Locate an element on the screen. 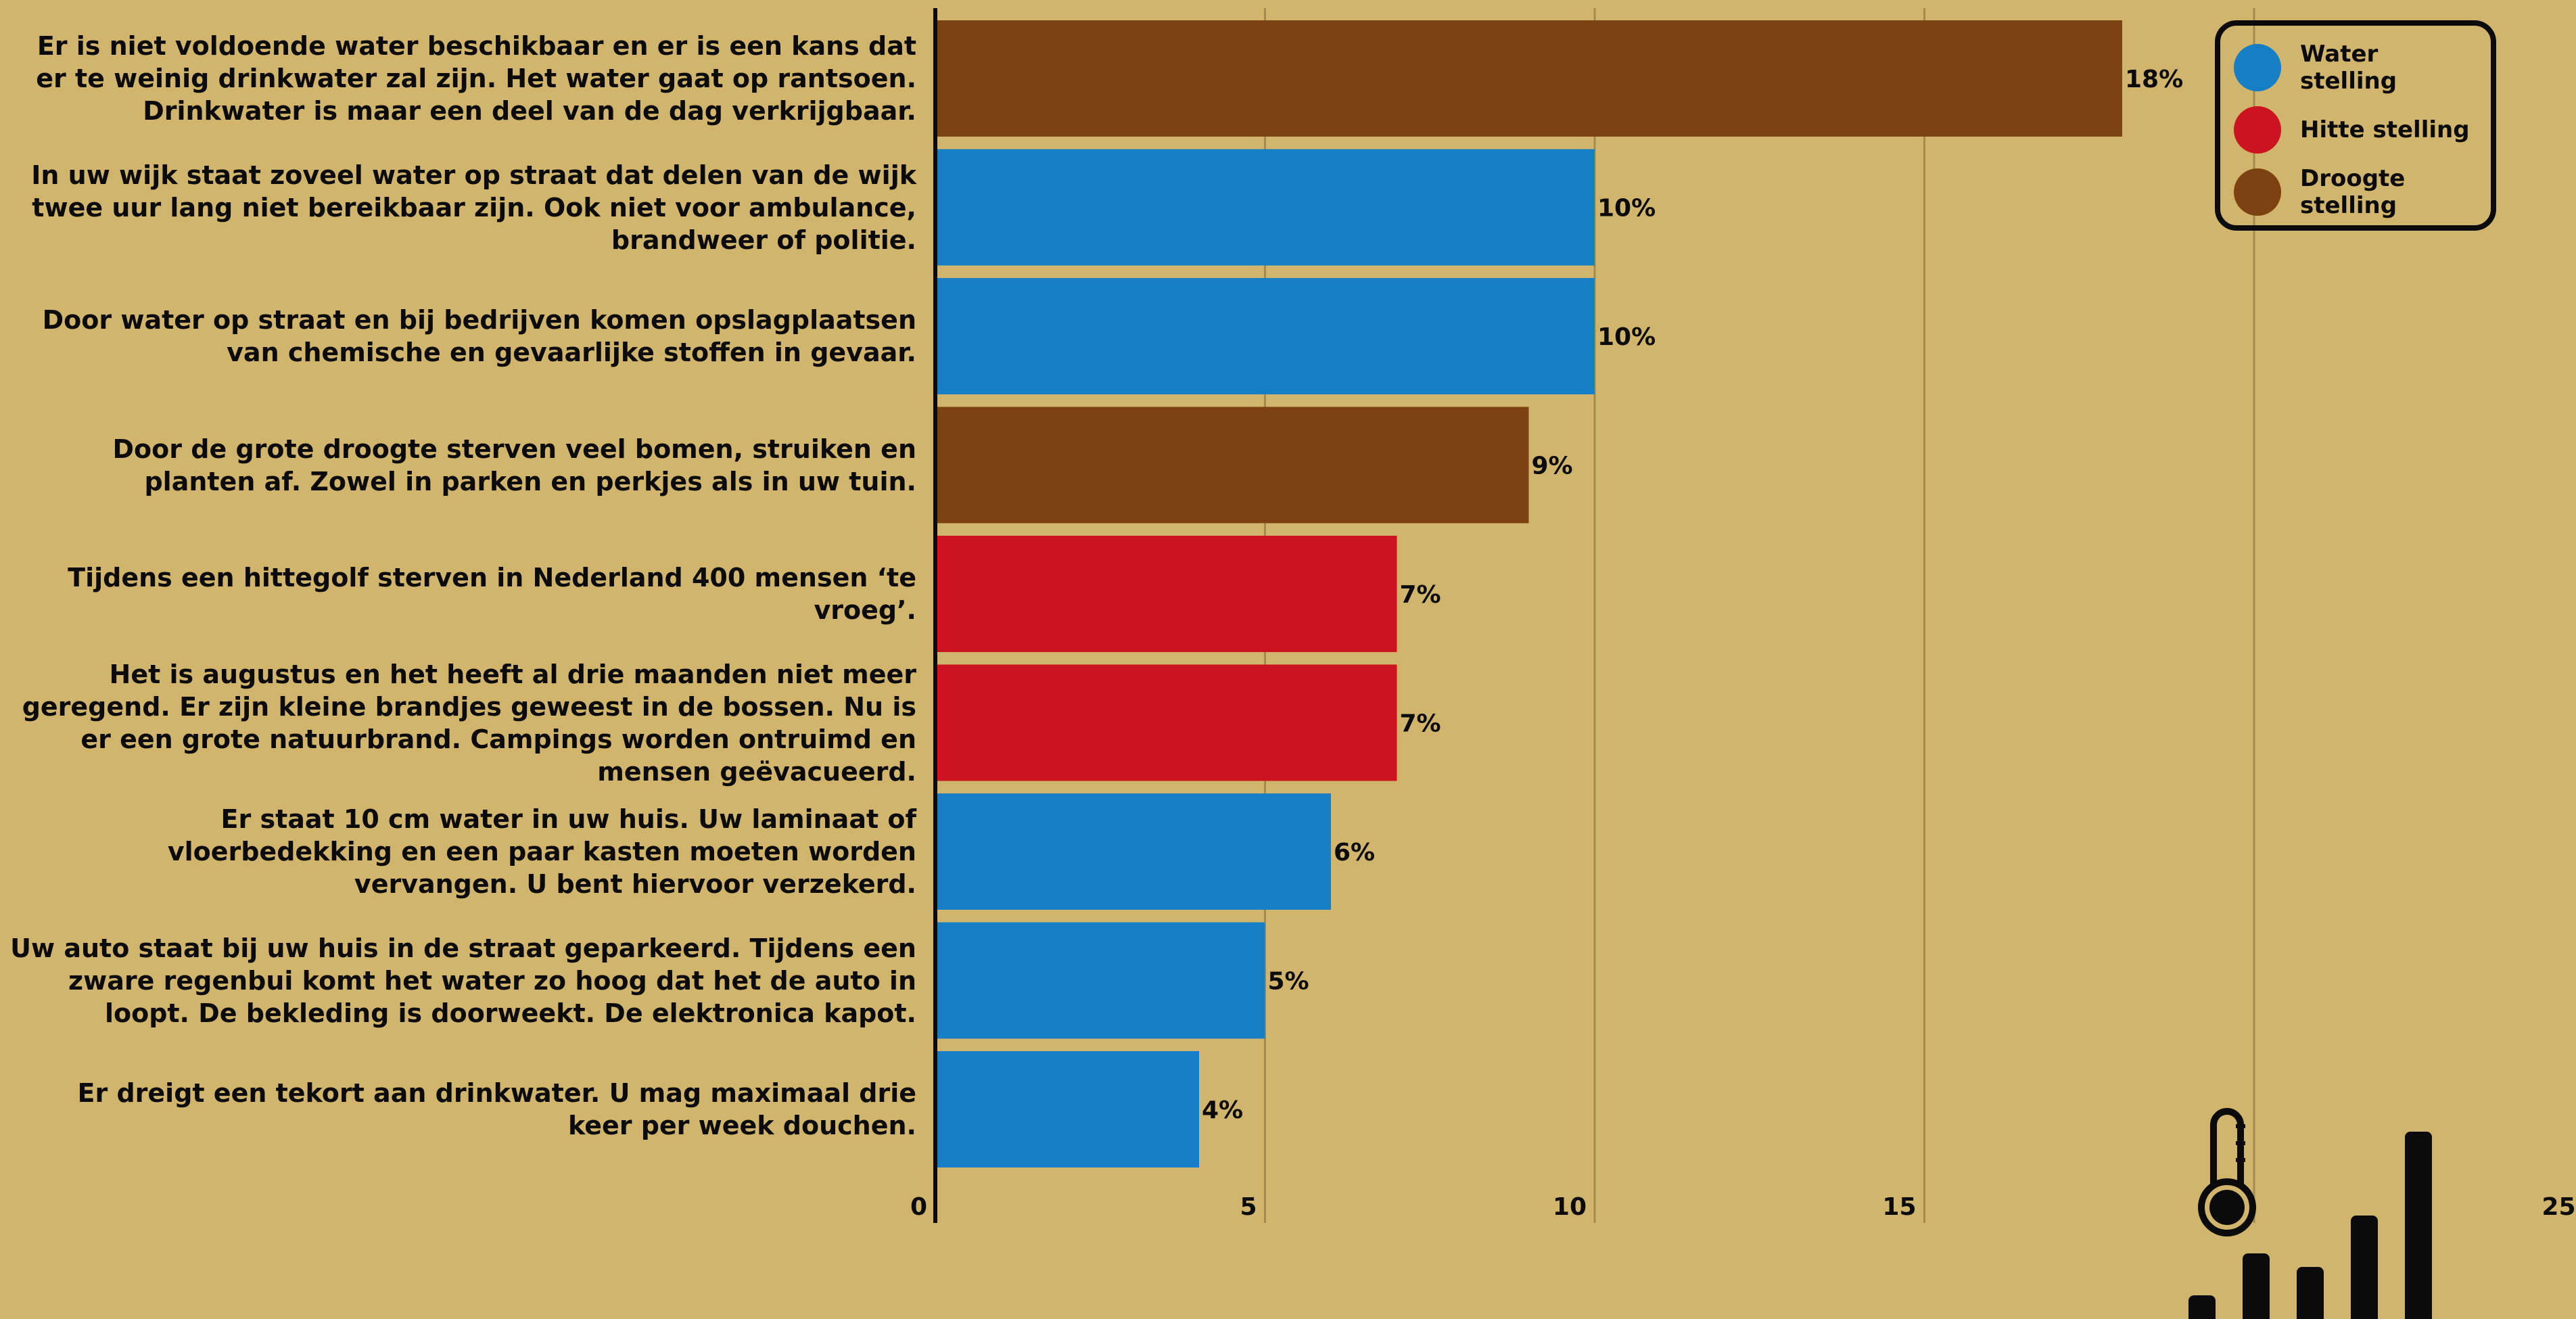 Image resolution: width=2576 pixels, height=1319 pixels. bar-chart-icon is located at coordinates (2310, 1226).